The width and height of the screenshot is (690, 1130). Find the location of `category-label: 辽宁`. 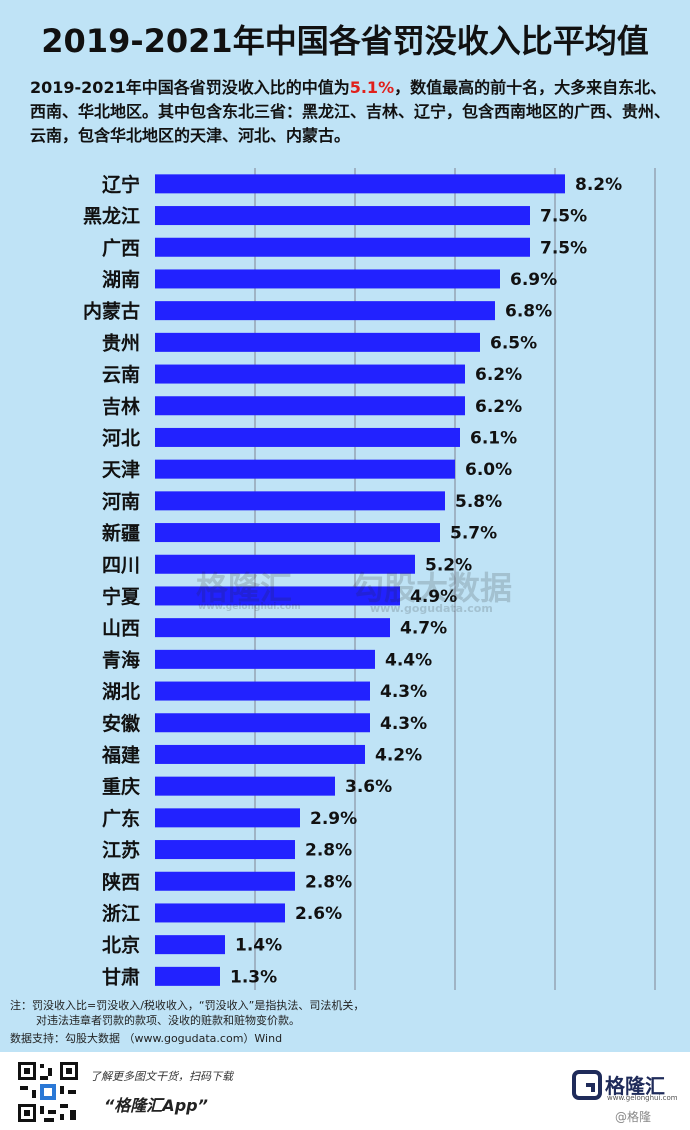

category-label: 辽宁 is located at coordinates (121, 184).